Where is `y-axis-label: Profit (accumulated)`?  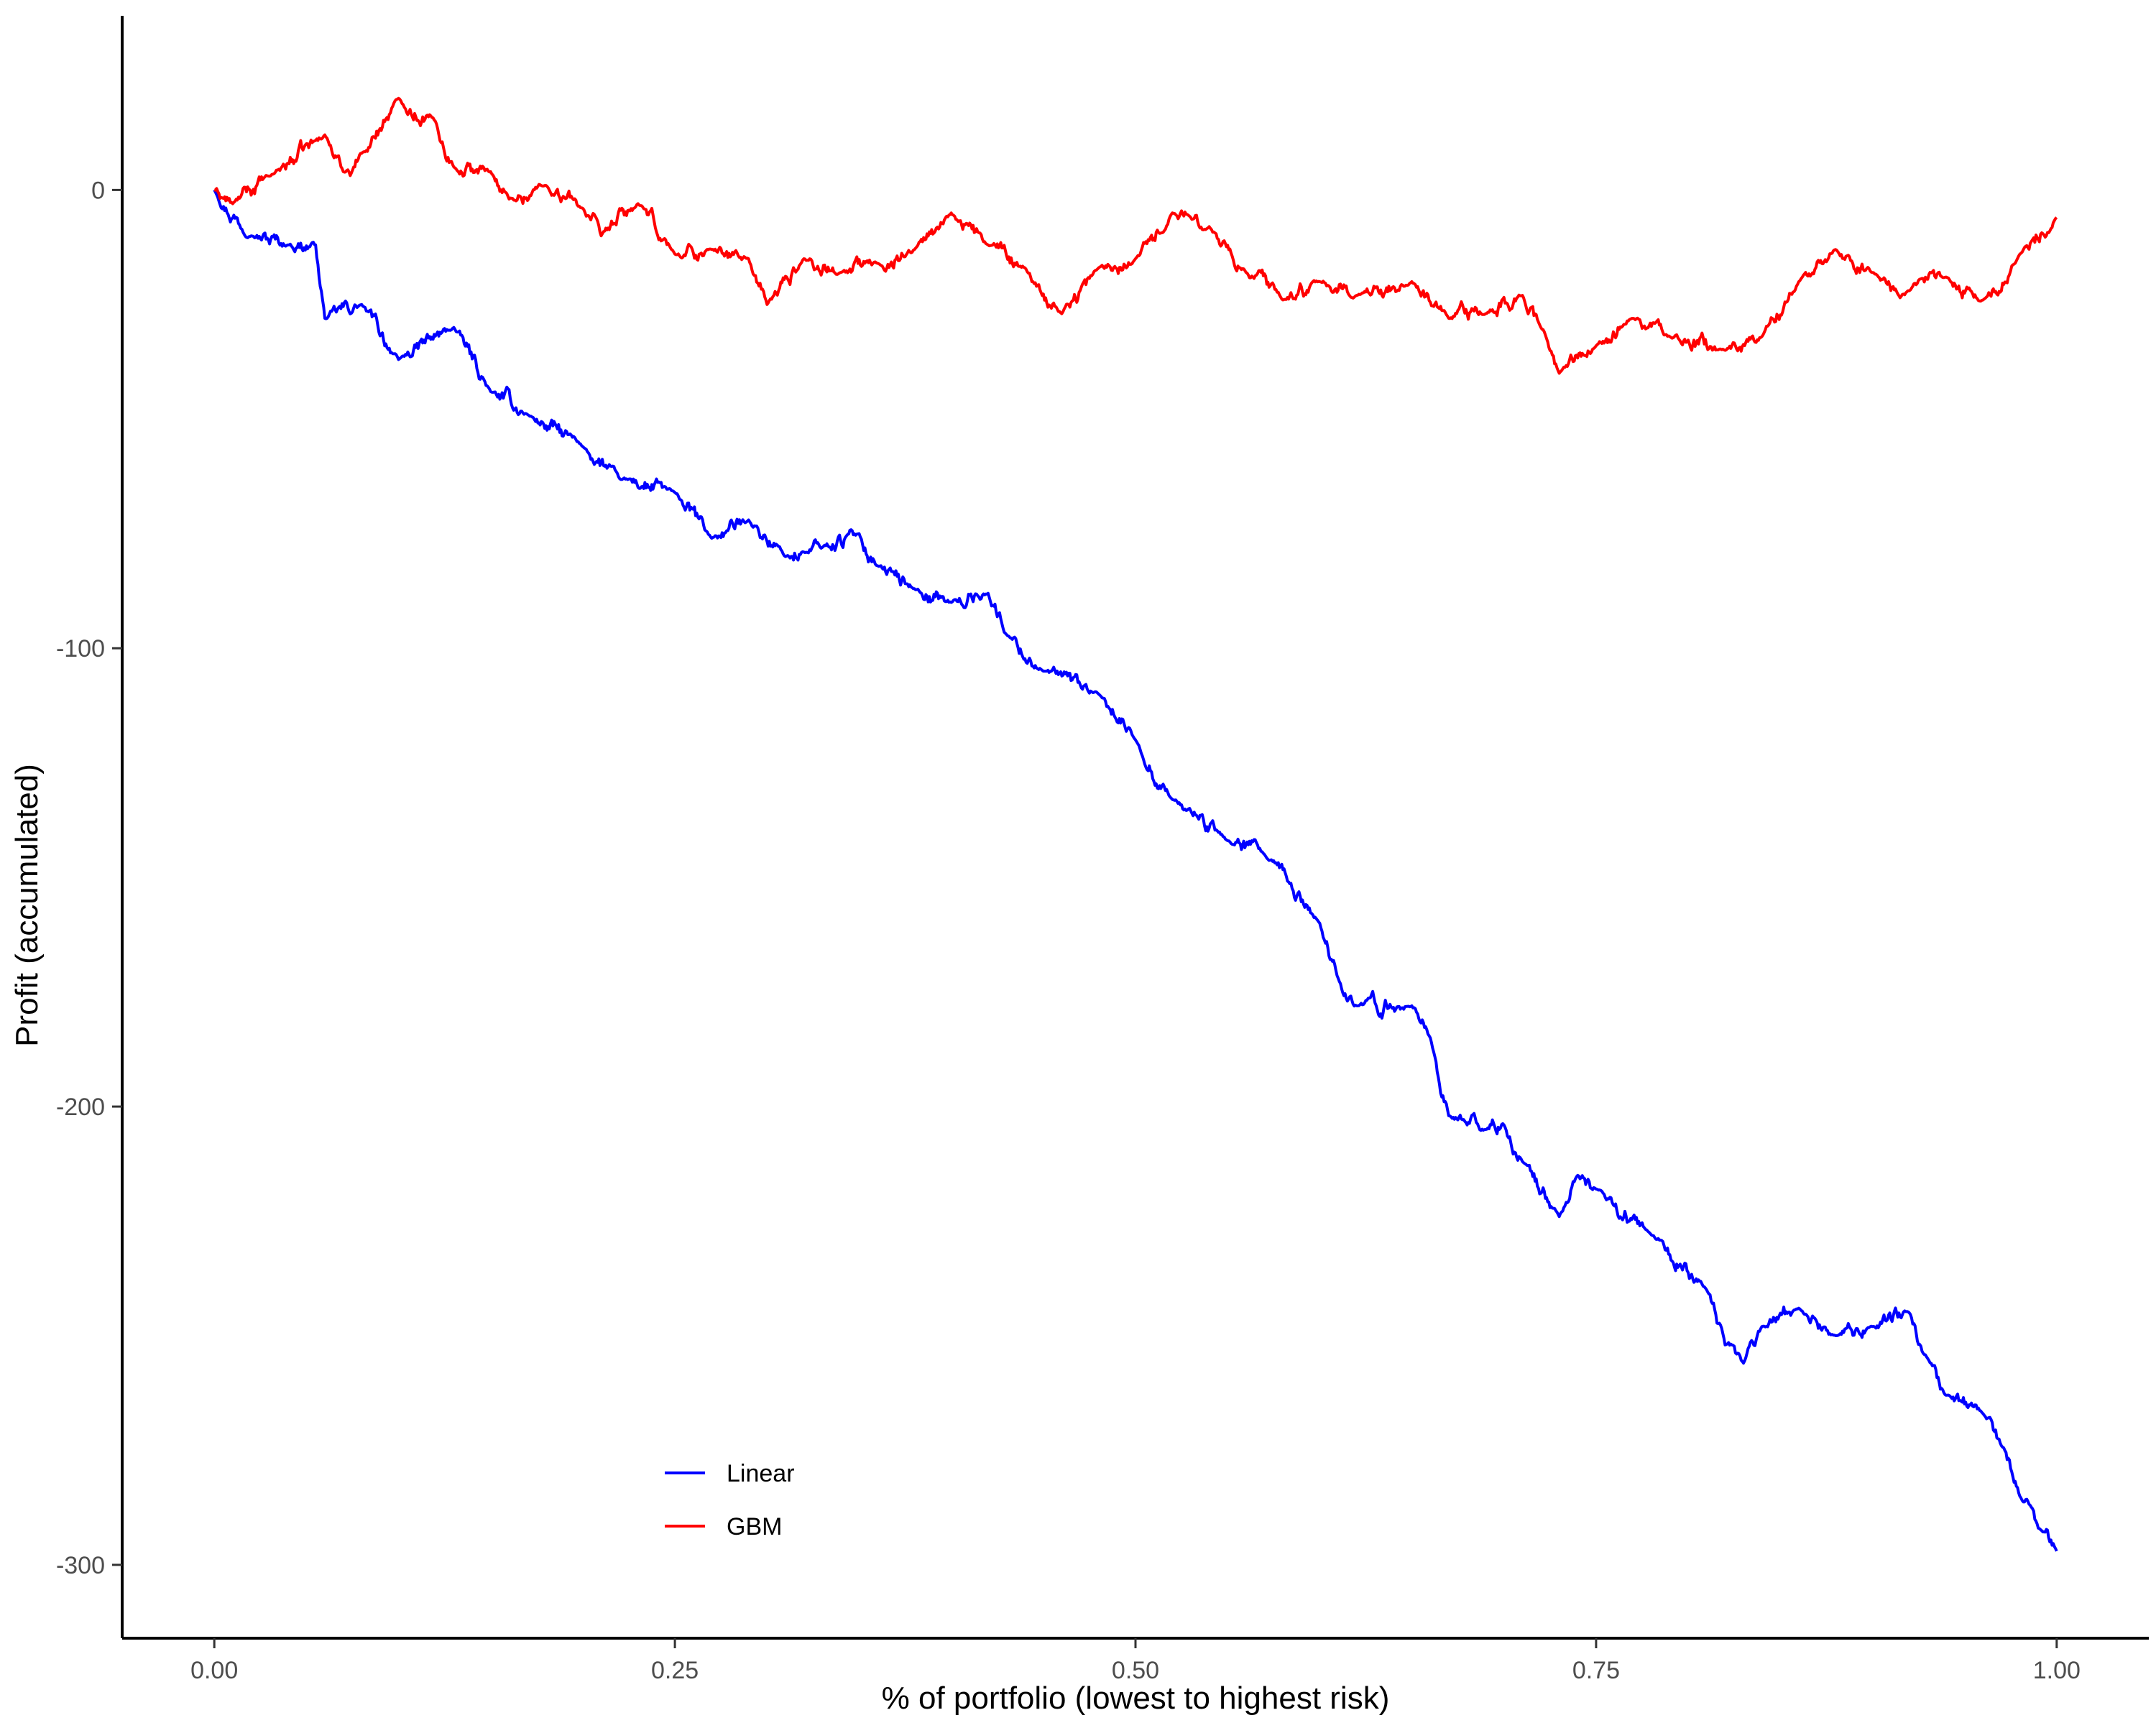 y-axis-label: Profit (accumulated) is located at coordinates (27, 905).